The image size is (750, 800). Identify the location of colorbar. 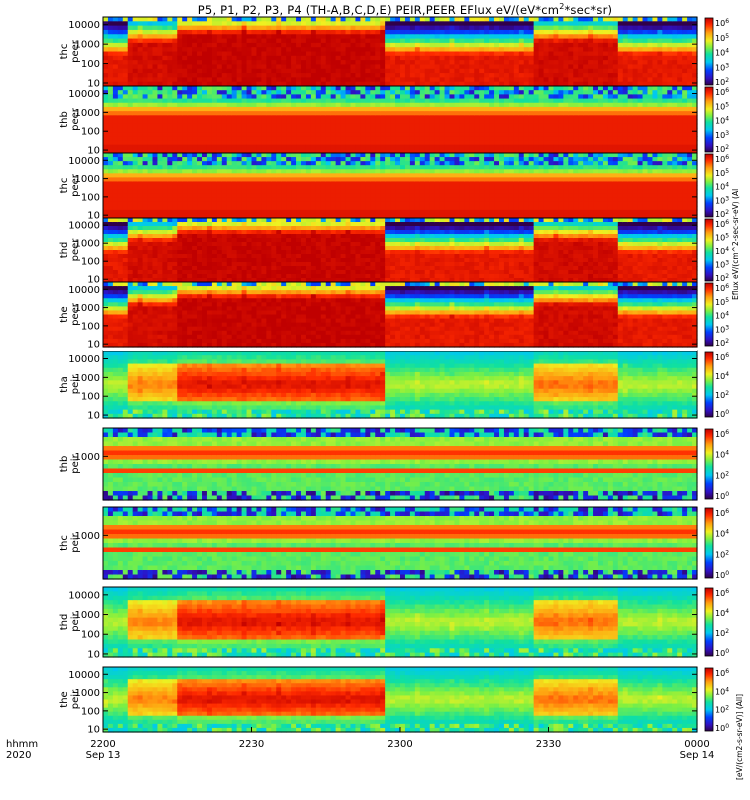
(709, 119).